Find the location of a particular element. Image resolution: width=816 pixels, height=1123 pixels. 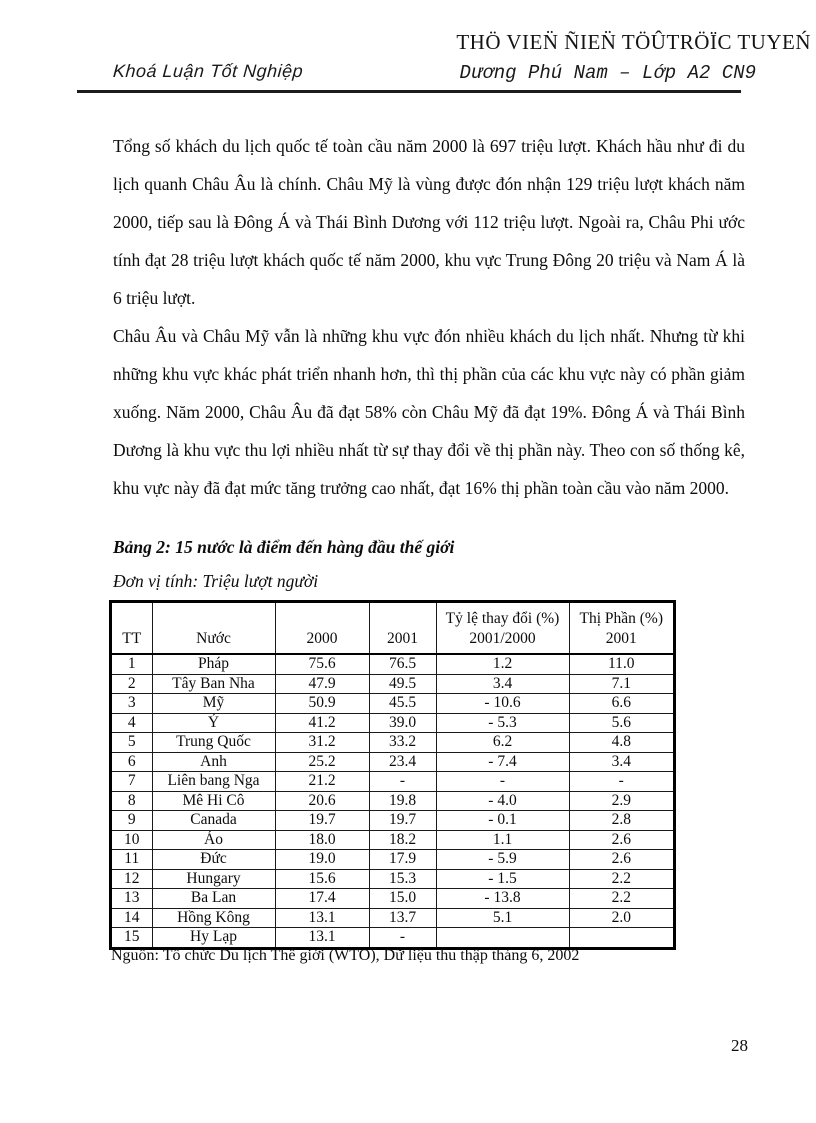

table-cell: 13 is located at coordinates (131, 898).